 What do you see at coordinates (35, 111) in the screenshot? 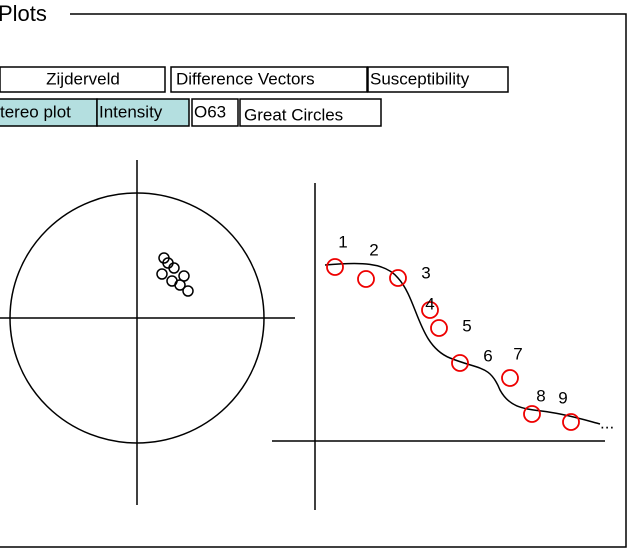
I see `tab-label: tereo plot` at bounding box center [35, 111].